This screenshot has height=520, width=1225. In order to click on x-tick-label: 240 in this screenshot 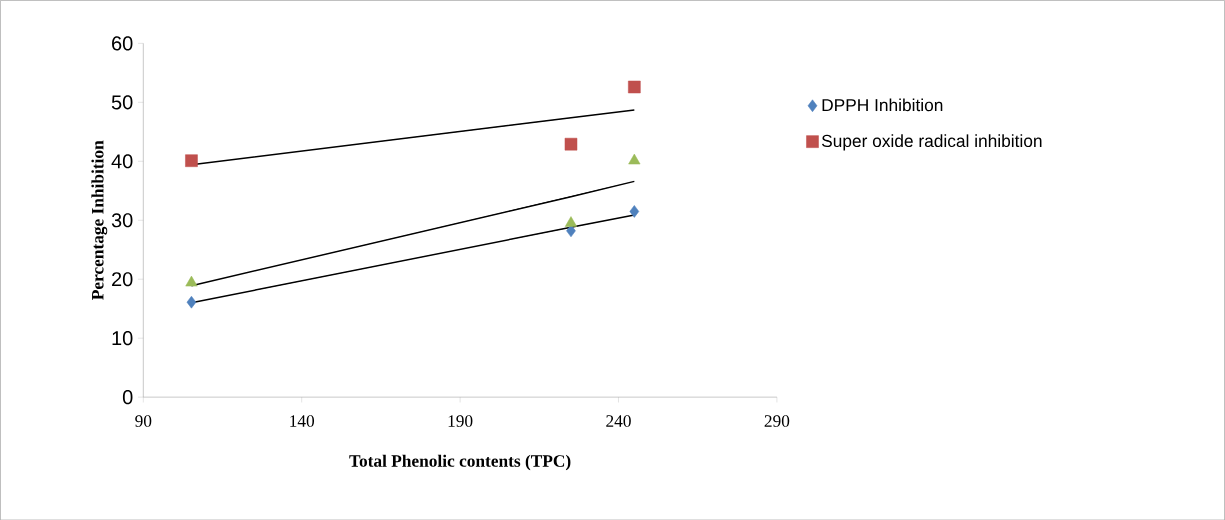, I will do `click(618, 420)`.